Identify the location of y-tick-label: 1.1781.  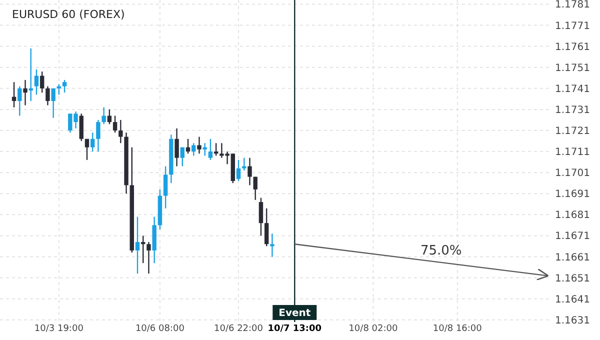
(572, 5).